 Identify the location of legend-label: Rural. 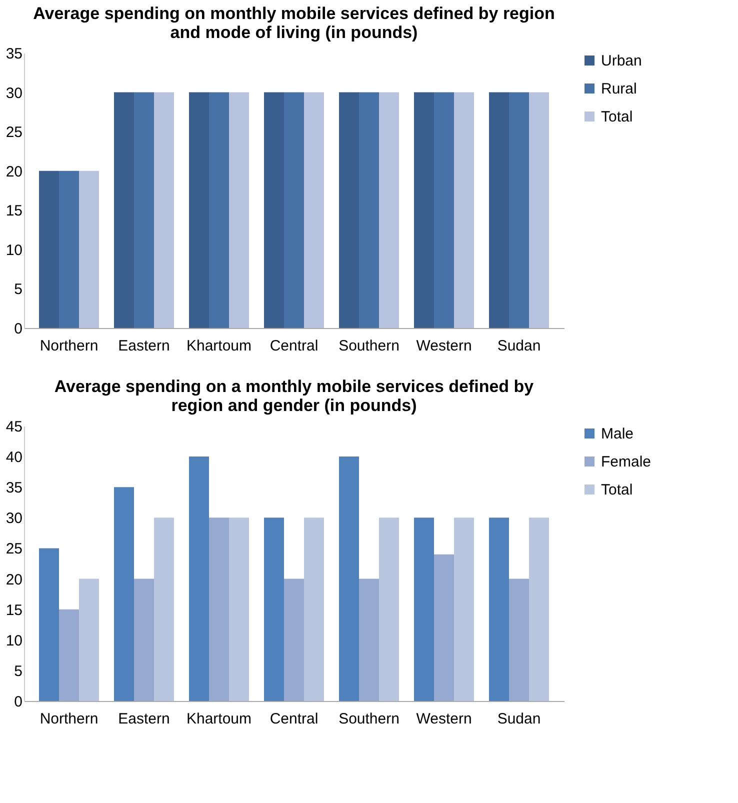
(619, 89).